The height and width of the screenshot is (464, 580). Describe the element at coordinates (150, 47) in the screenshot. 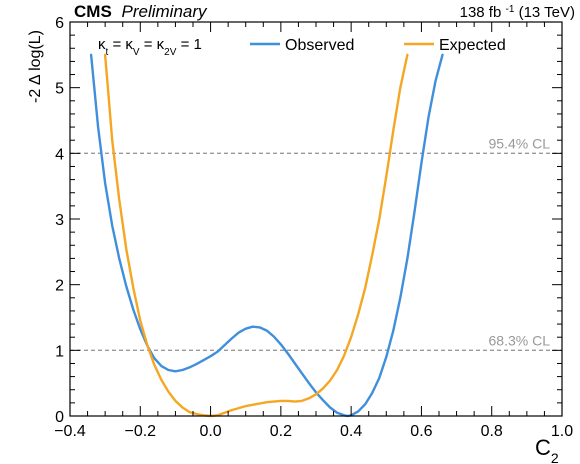

I see `coupling-condition-label: κt = κV = κ2V = 1` at that location.